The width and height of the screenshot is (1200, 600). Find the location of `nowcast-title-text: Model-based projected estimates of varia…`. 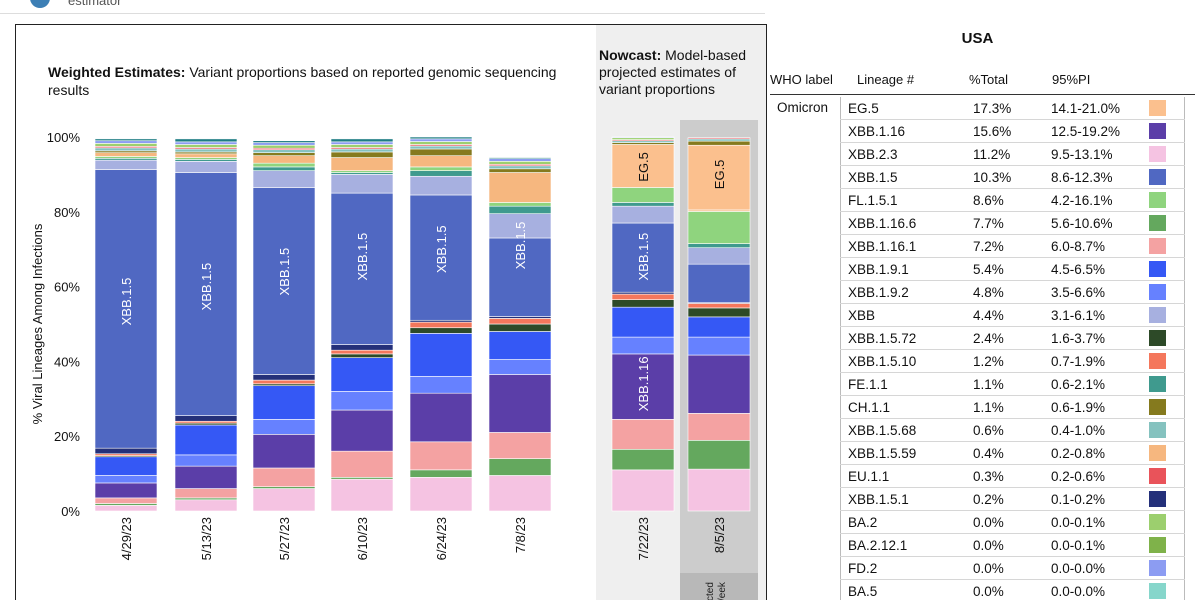

nowcast-title-text: Model-based projected estimates of varia… is located at coordinates (673, 72).